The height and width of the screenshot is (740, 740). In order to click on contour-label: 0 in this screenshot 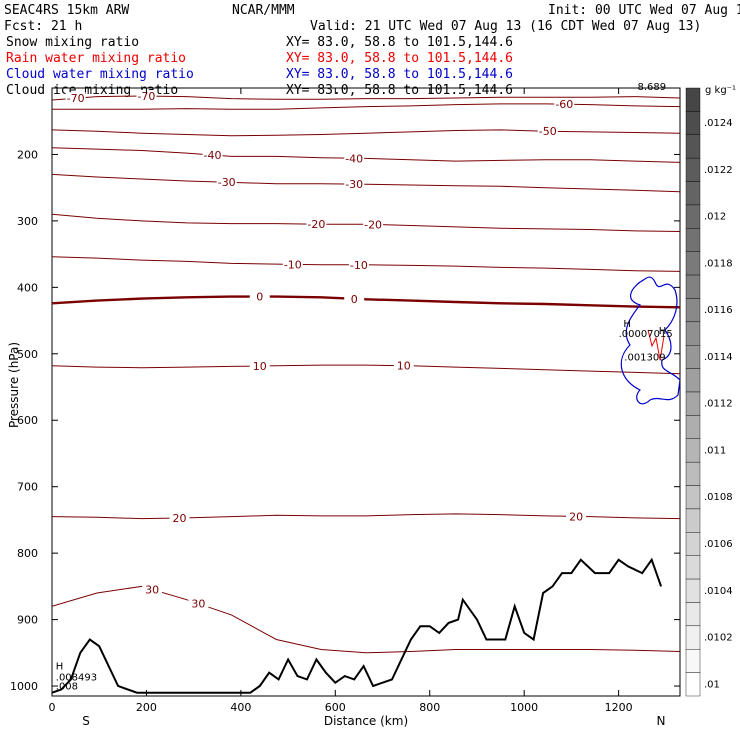, I will do `click(354, 299)`.